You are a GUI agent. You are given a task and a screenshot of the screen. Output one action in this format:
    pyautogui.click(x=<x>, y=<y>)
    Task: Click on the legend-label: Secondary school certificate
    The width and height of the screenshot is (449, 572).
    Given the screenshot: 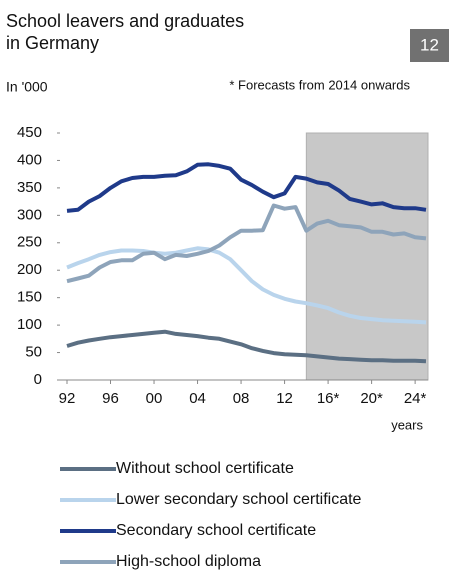 What is the action you would take?
    pyautogui.click(x=216, y=530)
    